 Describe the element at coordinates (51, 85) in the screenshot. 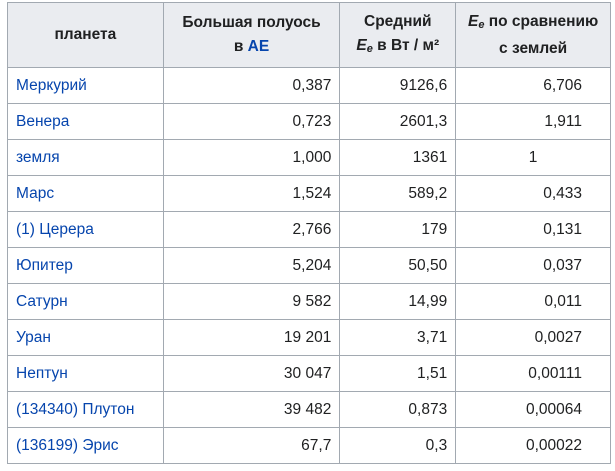

I see `planet-link: Меркурий` at that location.